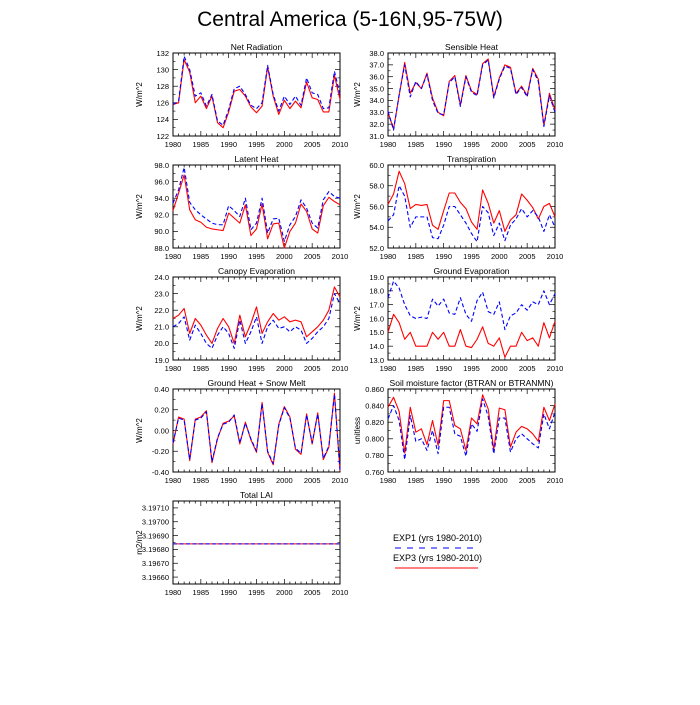 The height and width of the screenshot is (705, 700). What do you see at coordinates (161, 343) in the screenshot?
I see `y-tick-label: 20.0` at bounding box center [161, 343].